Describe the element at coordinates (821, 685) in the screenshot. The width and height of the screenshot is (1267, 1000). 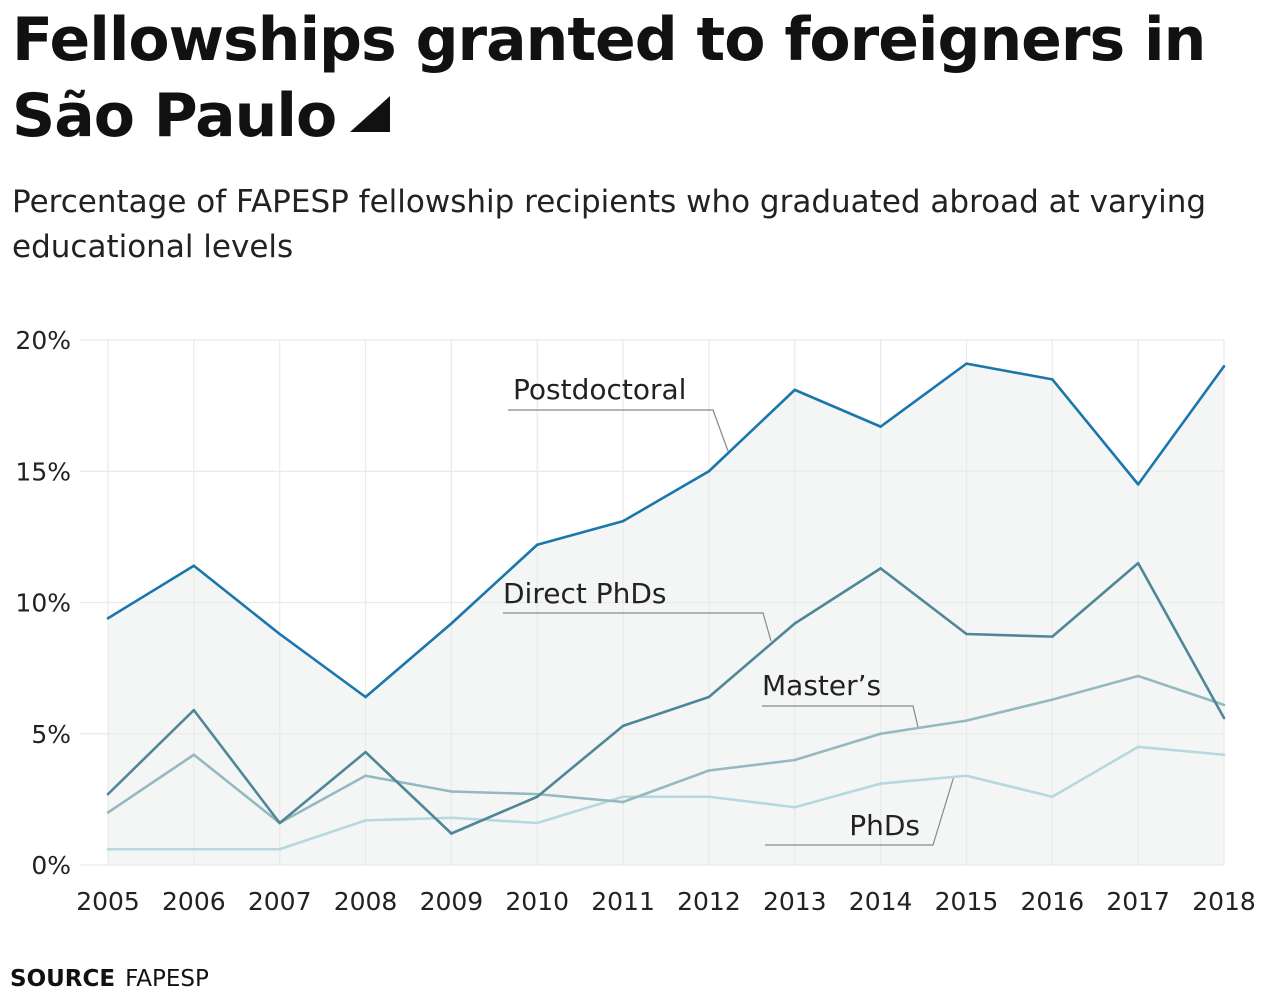
I see `series-label-master-s: Master’s` at that location.